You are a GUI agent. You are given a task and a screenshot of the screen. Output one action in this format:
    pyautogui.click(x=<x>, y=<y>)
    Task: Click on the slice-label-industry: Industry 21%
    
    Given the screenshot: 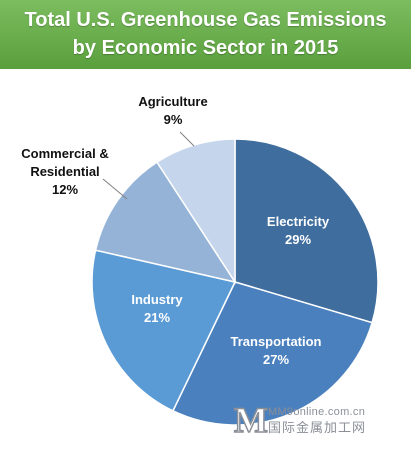 What is the action you would take?
    pyautogui.click(x=157, y=308)
    